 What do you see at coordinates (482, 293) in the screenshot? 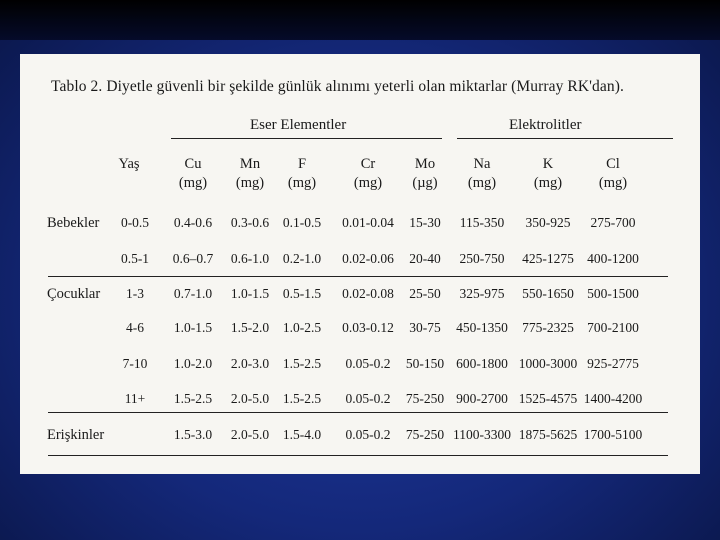
I see `table-cell: 325-975` at bounding box center [482, 293].